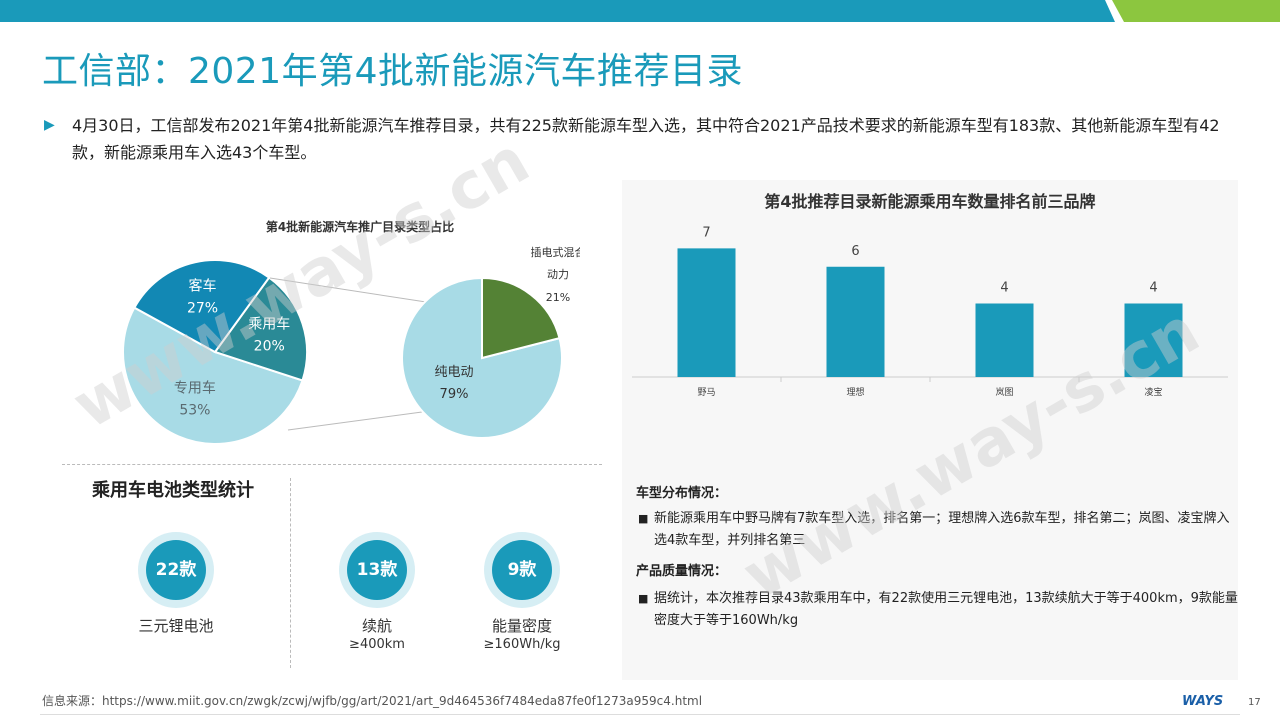  I want to click on top-banner, so click(640, 11).